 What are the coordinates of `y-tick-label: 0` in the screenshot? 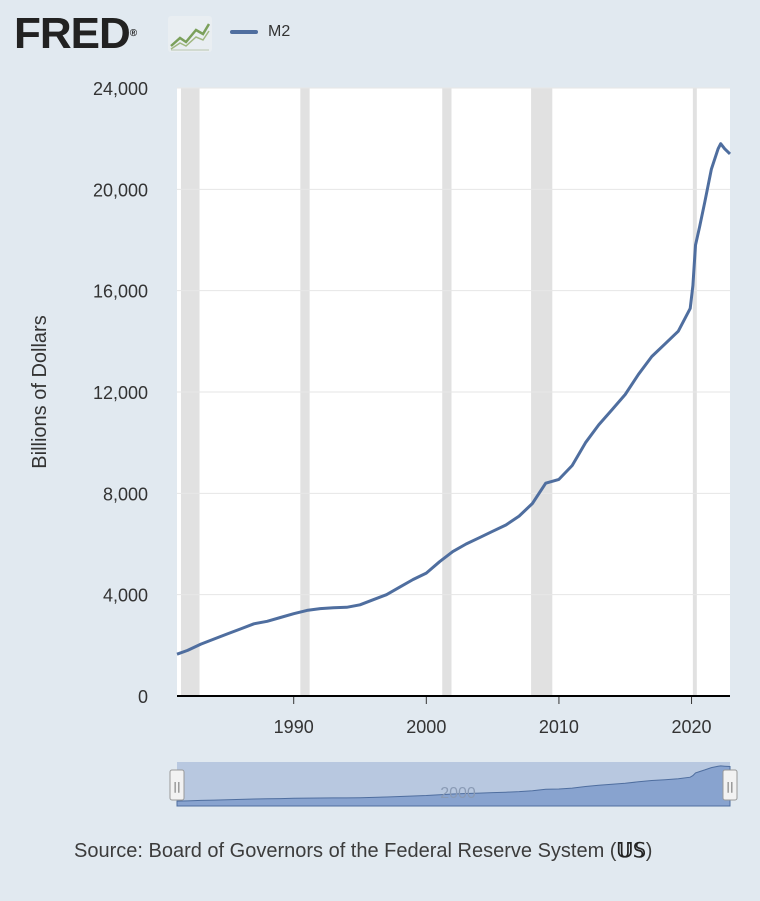 It's located at (143, 697).